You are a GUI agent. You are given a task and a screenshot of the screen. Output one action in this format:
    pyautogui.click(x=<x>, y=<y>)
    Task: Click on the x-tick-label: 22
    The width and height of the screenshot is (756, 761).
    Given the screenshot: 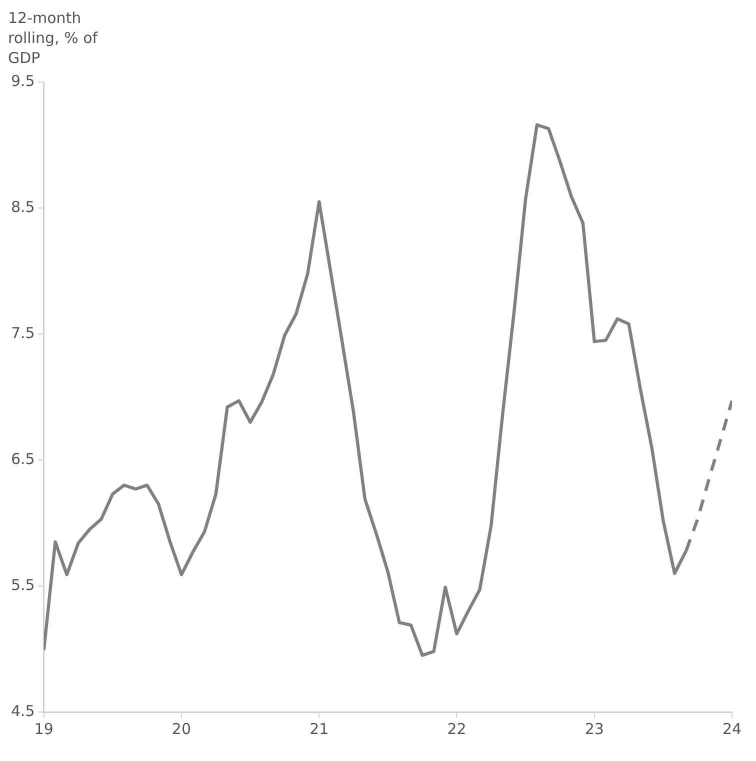 What is the action you would take?
    pyautogui.click(x=456, y=729)
    